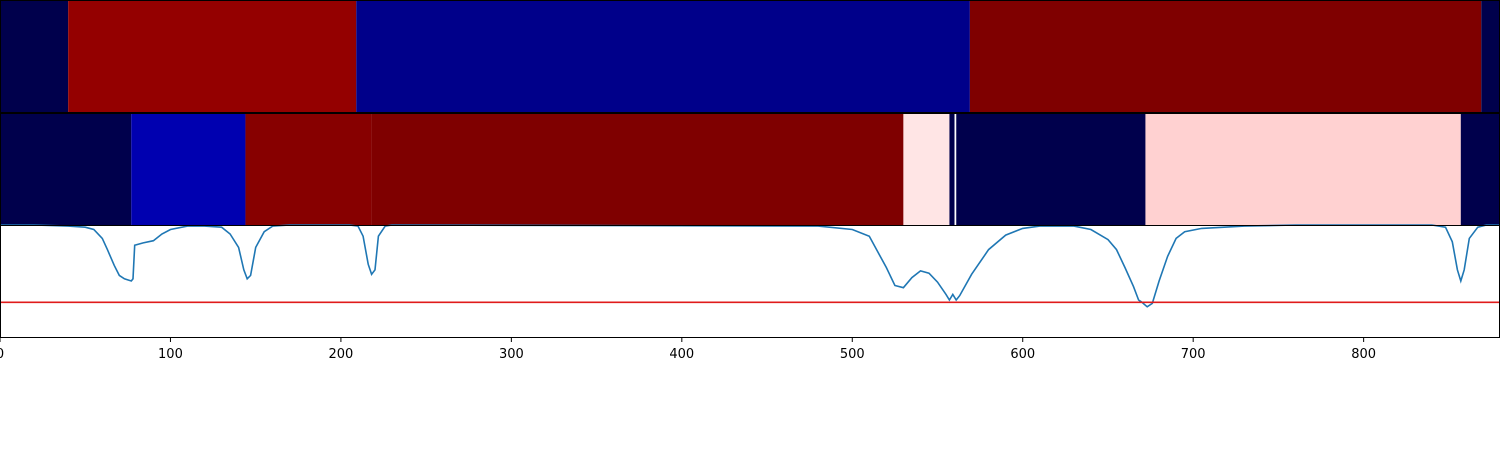 The image size is (1500, 450). Describe the element at coordinates (852, 354) in the screenshot. I see `x-tick-label: 500` at that location.